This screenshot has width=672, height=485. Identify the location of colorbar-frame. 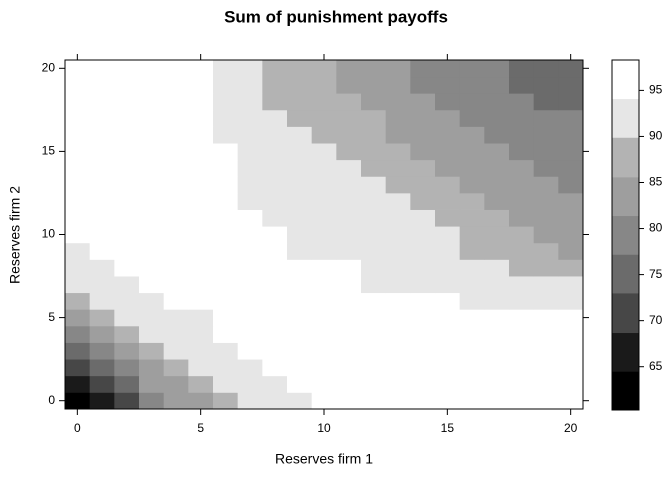
(625, 235).